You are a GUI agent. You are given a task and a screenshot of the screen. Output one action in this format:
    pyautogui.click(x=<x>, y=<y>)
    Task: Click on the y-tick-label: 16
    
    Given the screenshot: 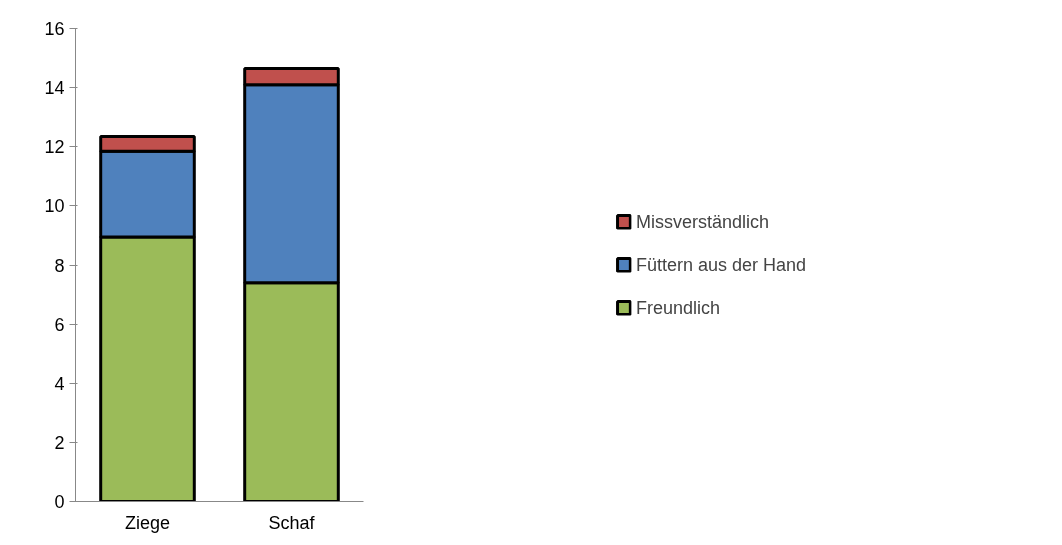 What is the action you would take?
    pyautogui.click(x=54, y=29)
    